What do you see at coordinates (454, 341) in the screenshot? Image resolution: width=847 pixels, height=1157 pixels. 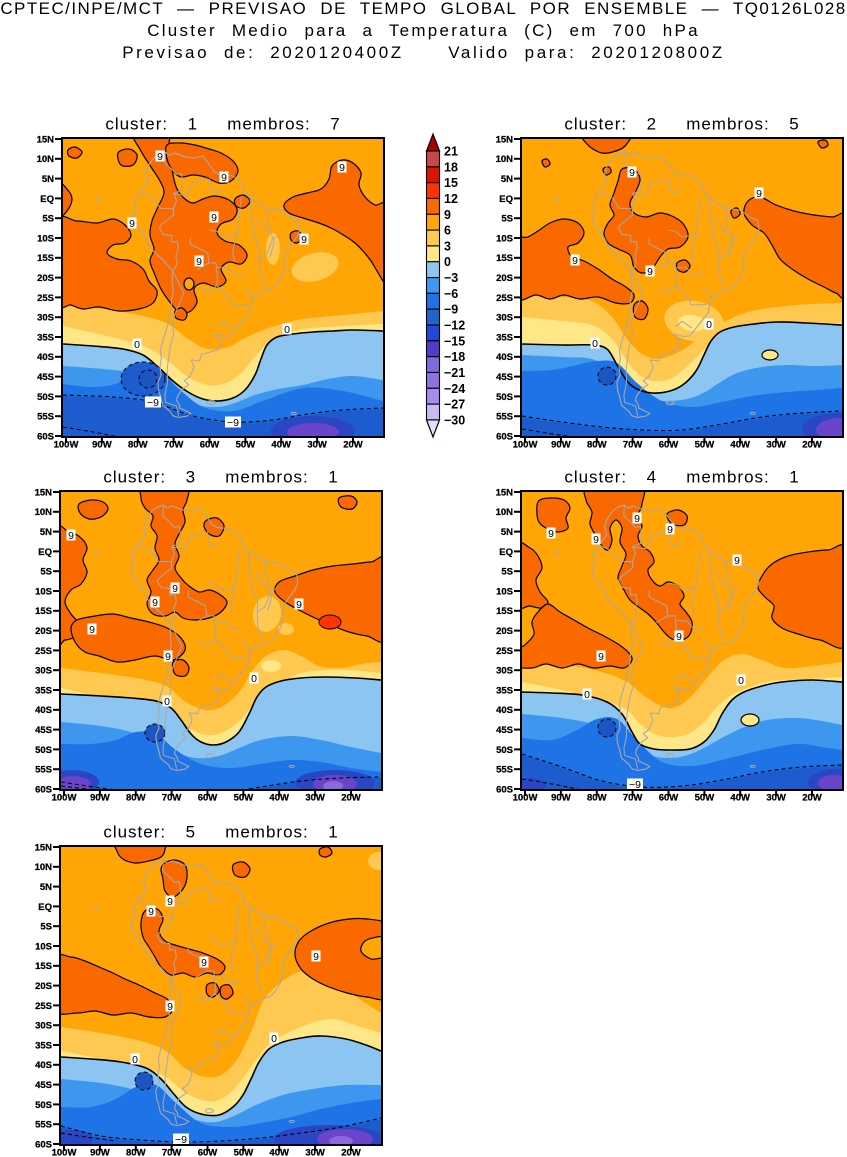 I see `svg-text: −15` at bounding box center [454, 341].